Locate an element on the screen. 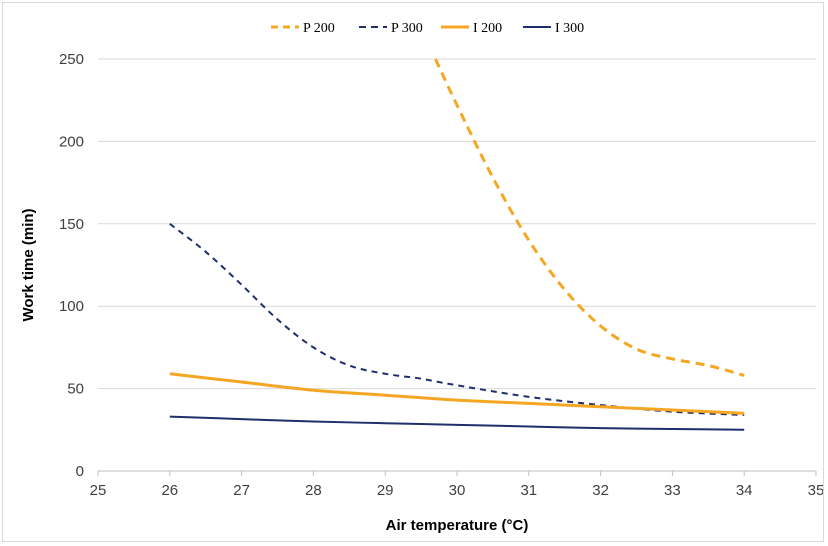 This screenshot has width=828, height=546. legend-label: P 200 is located at coordinates (319, 28).